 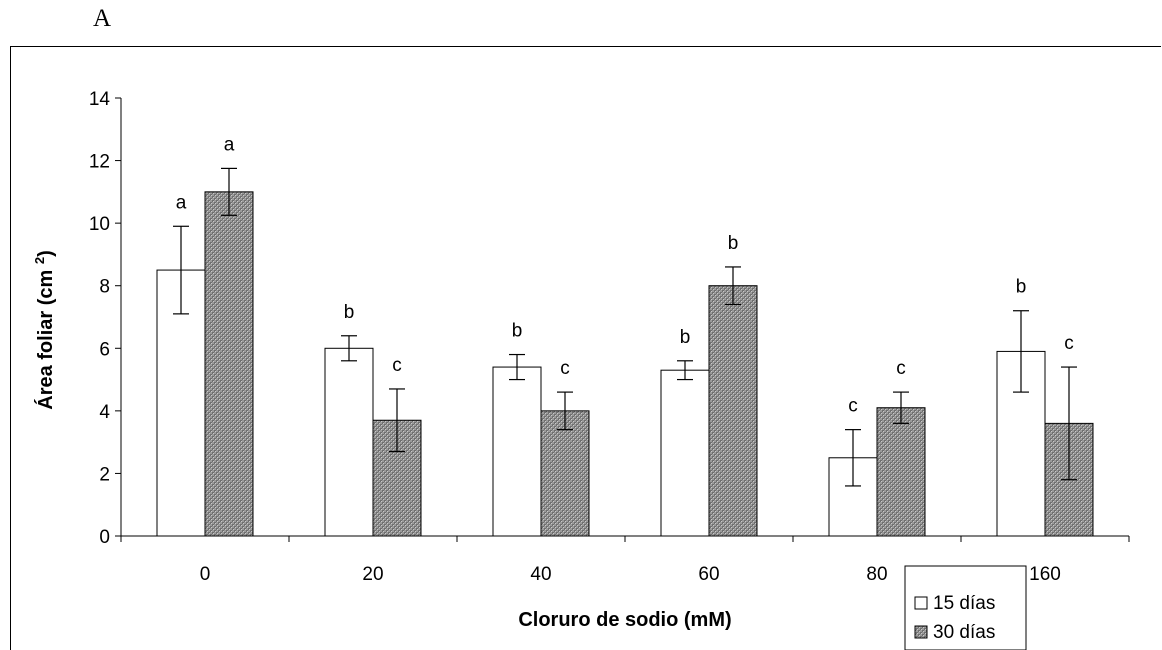 What do you see at coordinates (876, 574) in the screenshot?
I see `x-tick-label: 80` at bounding box center [876, 574].